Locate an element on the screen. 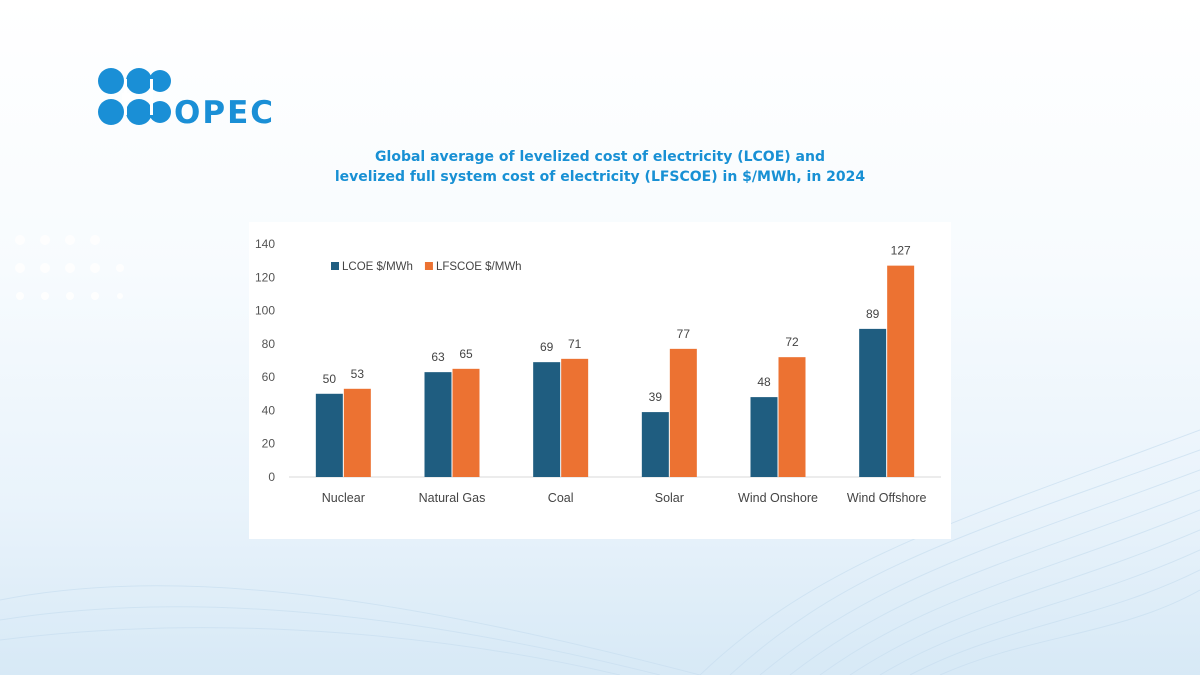  data-label: 71 is located at coordinates (575, 344).